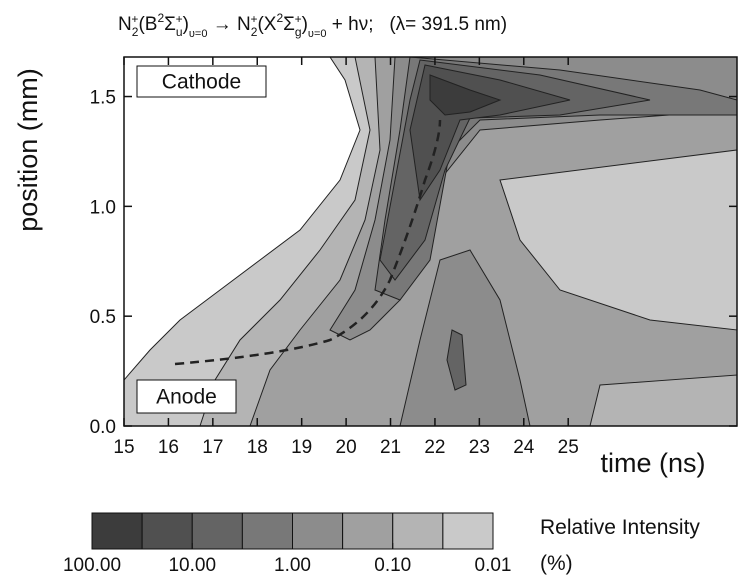 This screenshot has height=576, width=752. I want to click on y-tick-label: 1.5, so click(103, 98).